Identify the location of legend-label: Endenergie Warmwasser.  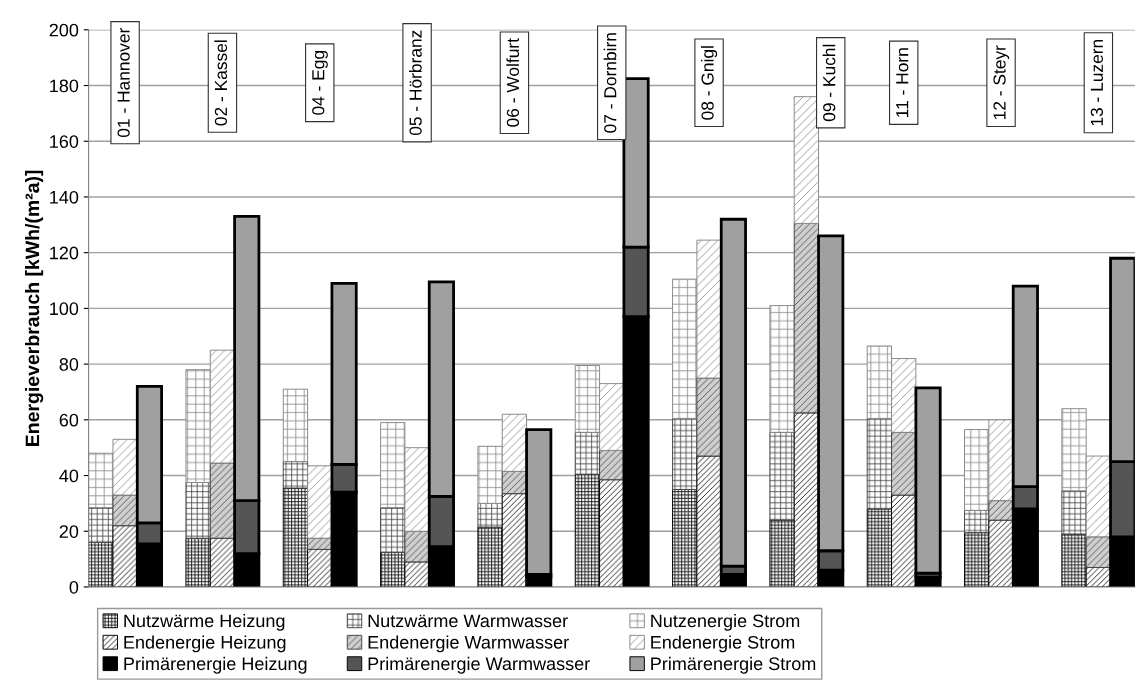
(468, 644).